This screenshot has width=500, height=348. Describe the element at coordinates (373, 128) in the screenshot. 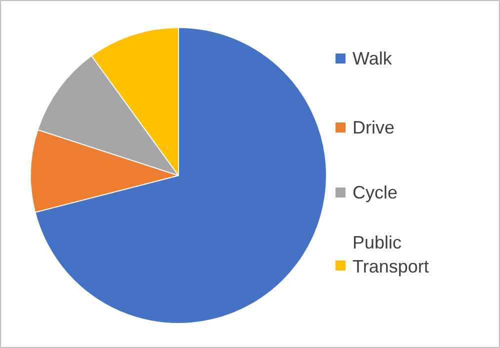

I see `legend-label: Drive` at that location.